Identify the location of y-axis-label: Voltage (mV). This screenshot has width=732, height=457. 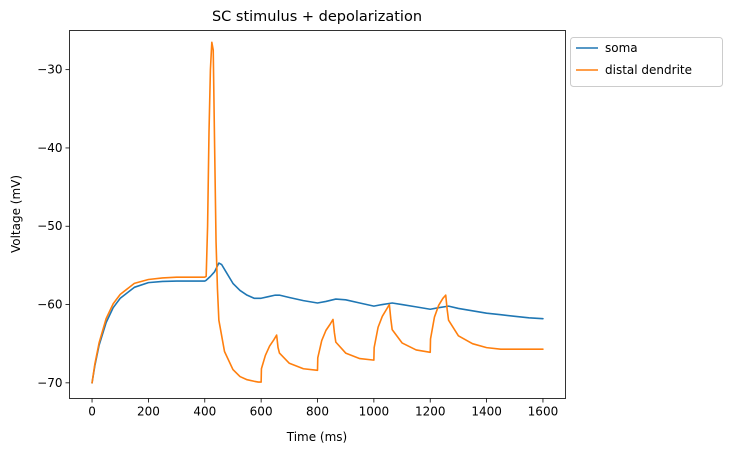
(16, 214).